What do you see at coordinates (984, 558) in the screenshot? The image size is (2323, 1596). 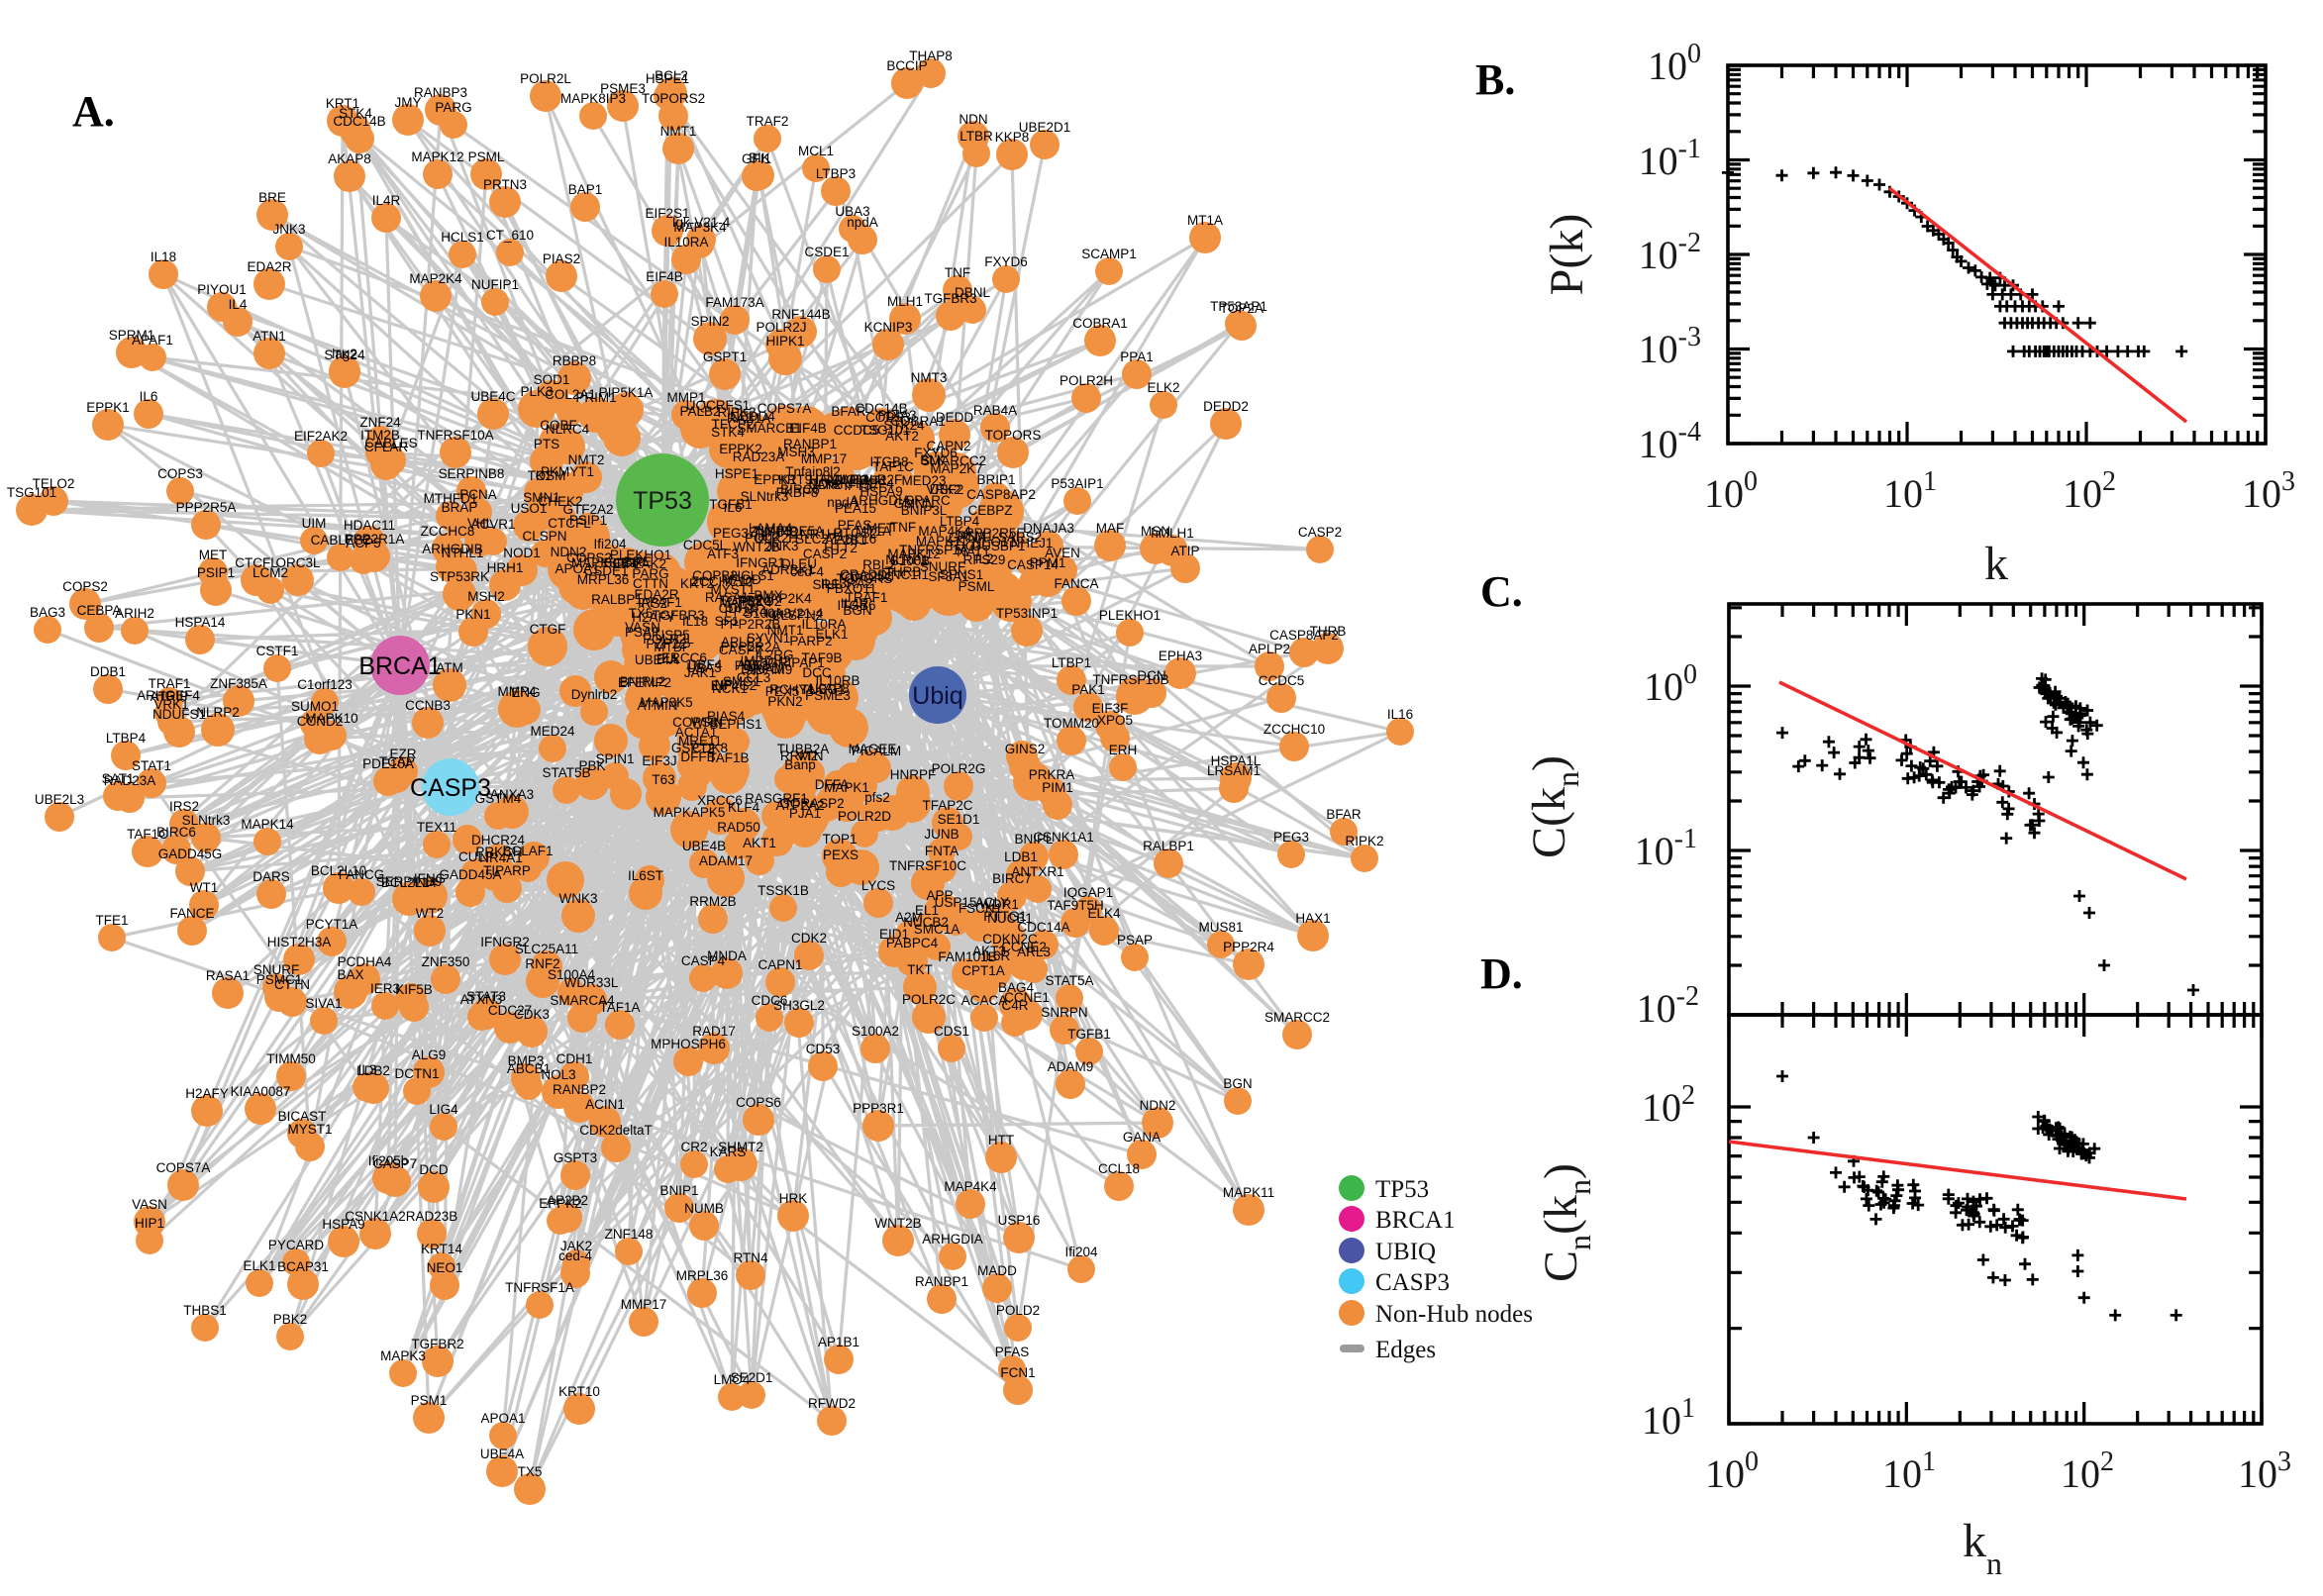 I see `svg-text: IL2` at bounding box center [984, 558].